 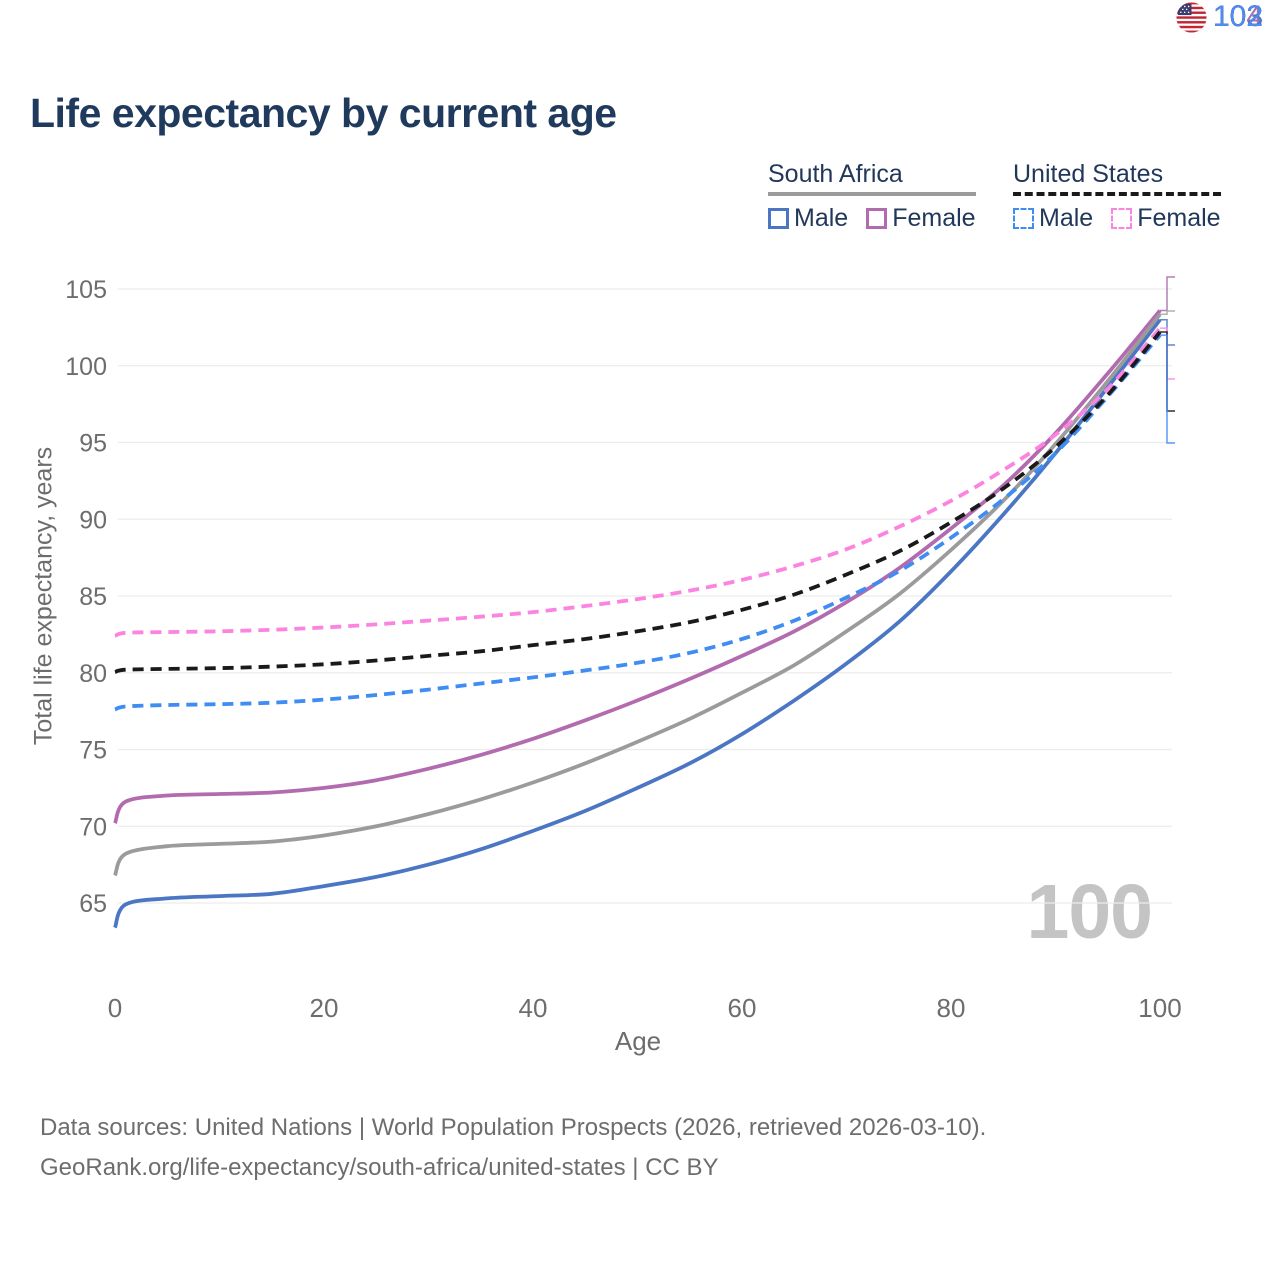 I want to click on legend-item-sa-male: Male, so click(x=808, y=218).